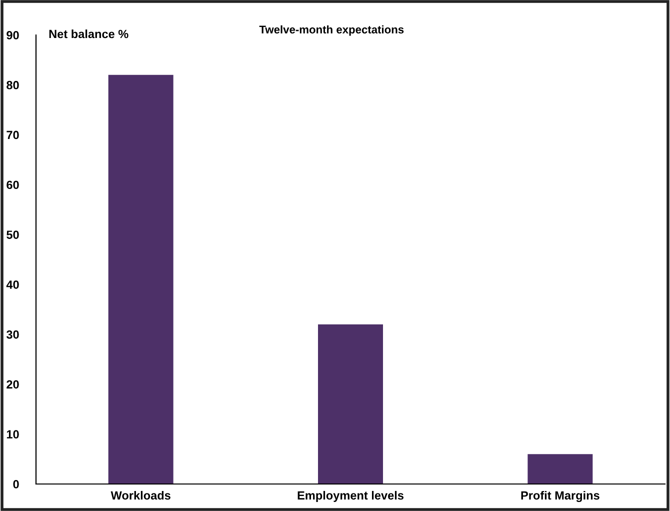 Image resolution: width=670 pixels, height=511 pixels. What do you see at coordinates (12, 284) in the screenshot?
I see `y-tick-label: 40` at bounding box center [12, 284].